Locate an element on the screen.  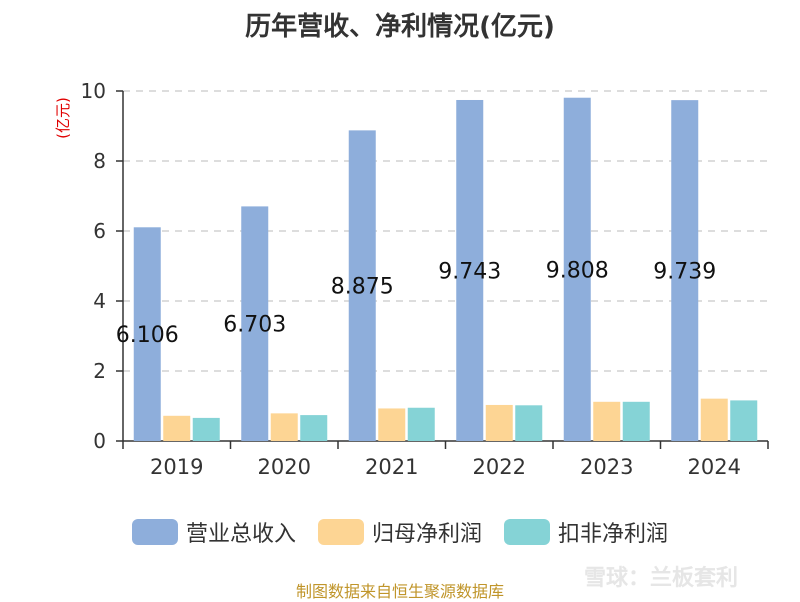
data-label: 9.743 is located at coordinates (469, 271).